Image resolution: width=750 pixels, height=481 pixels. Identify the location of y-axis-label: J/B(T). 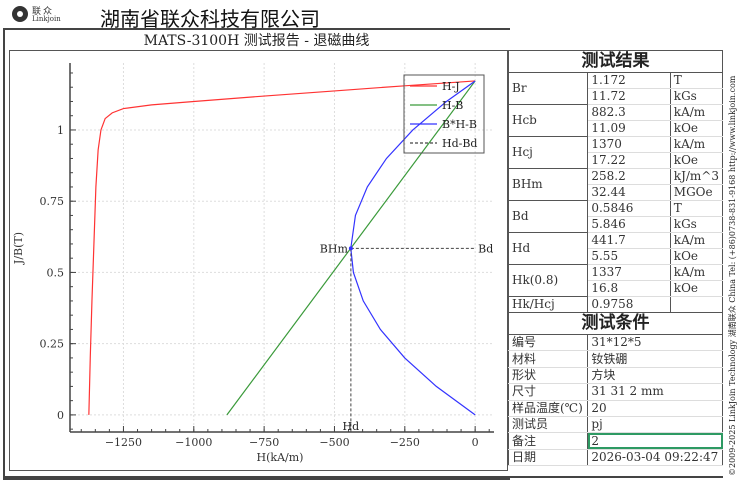
(18, 248).